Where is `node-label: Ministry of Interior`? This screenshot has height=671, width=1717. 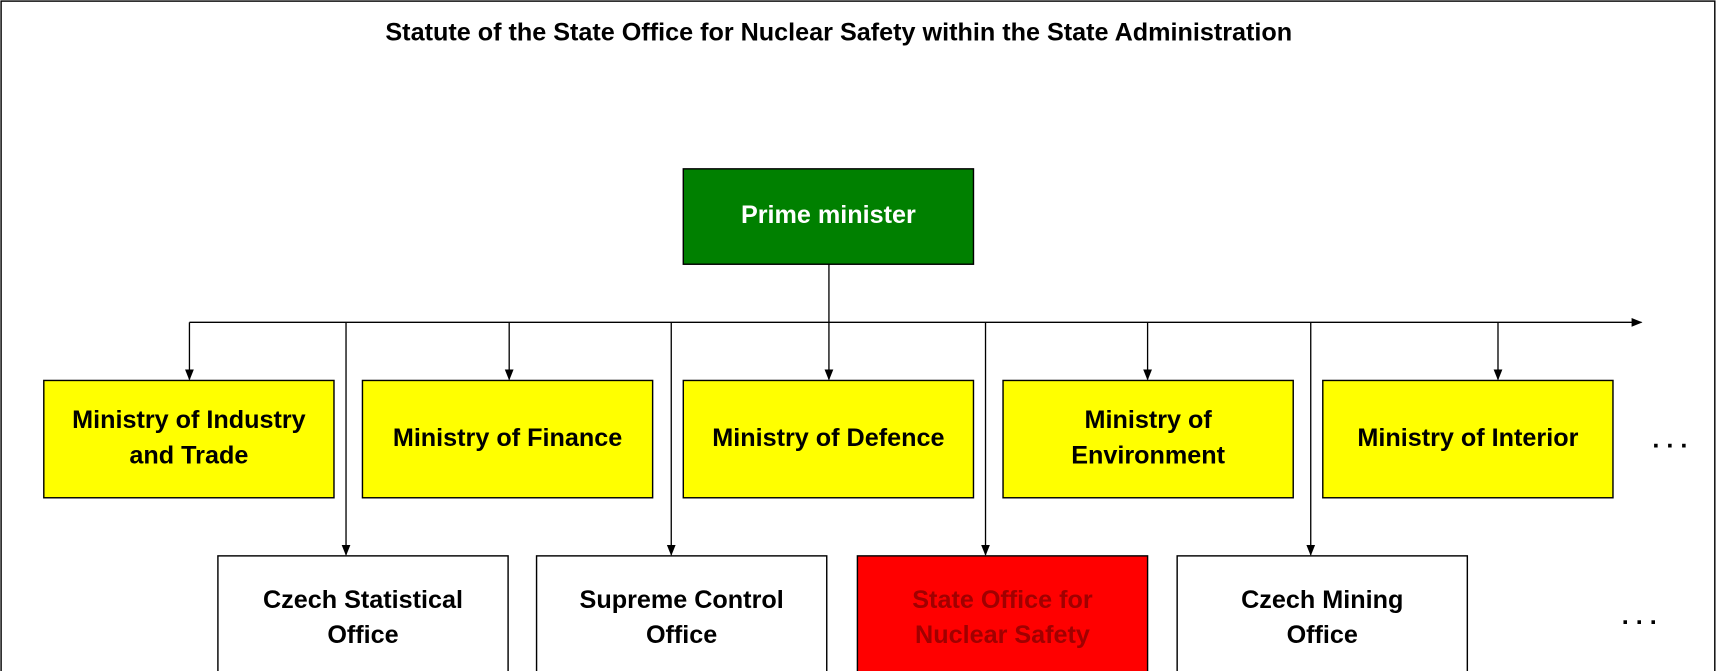 node-label: Ministry of Interior is located at coordinates (1467, 438).